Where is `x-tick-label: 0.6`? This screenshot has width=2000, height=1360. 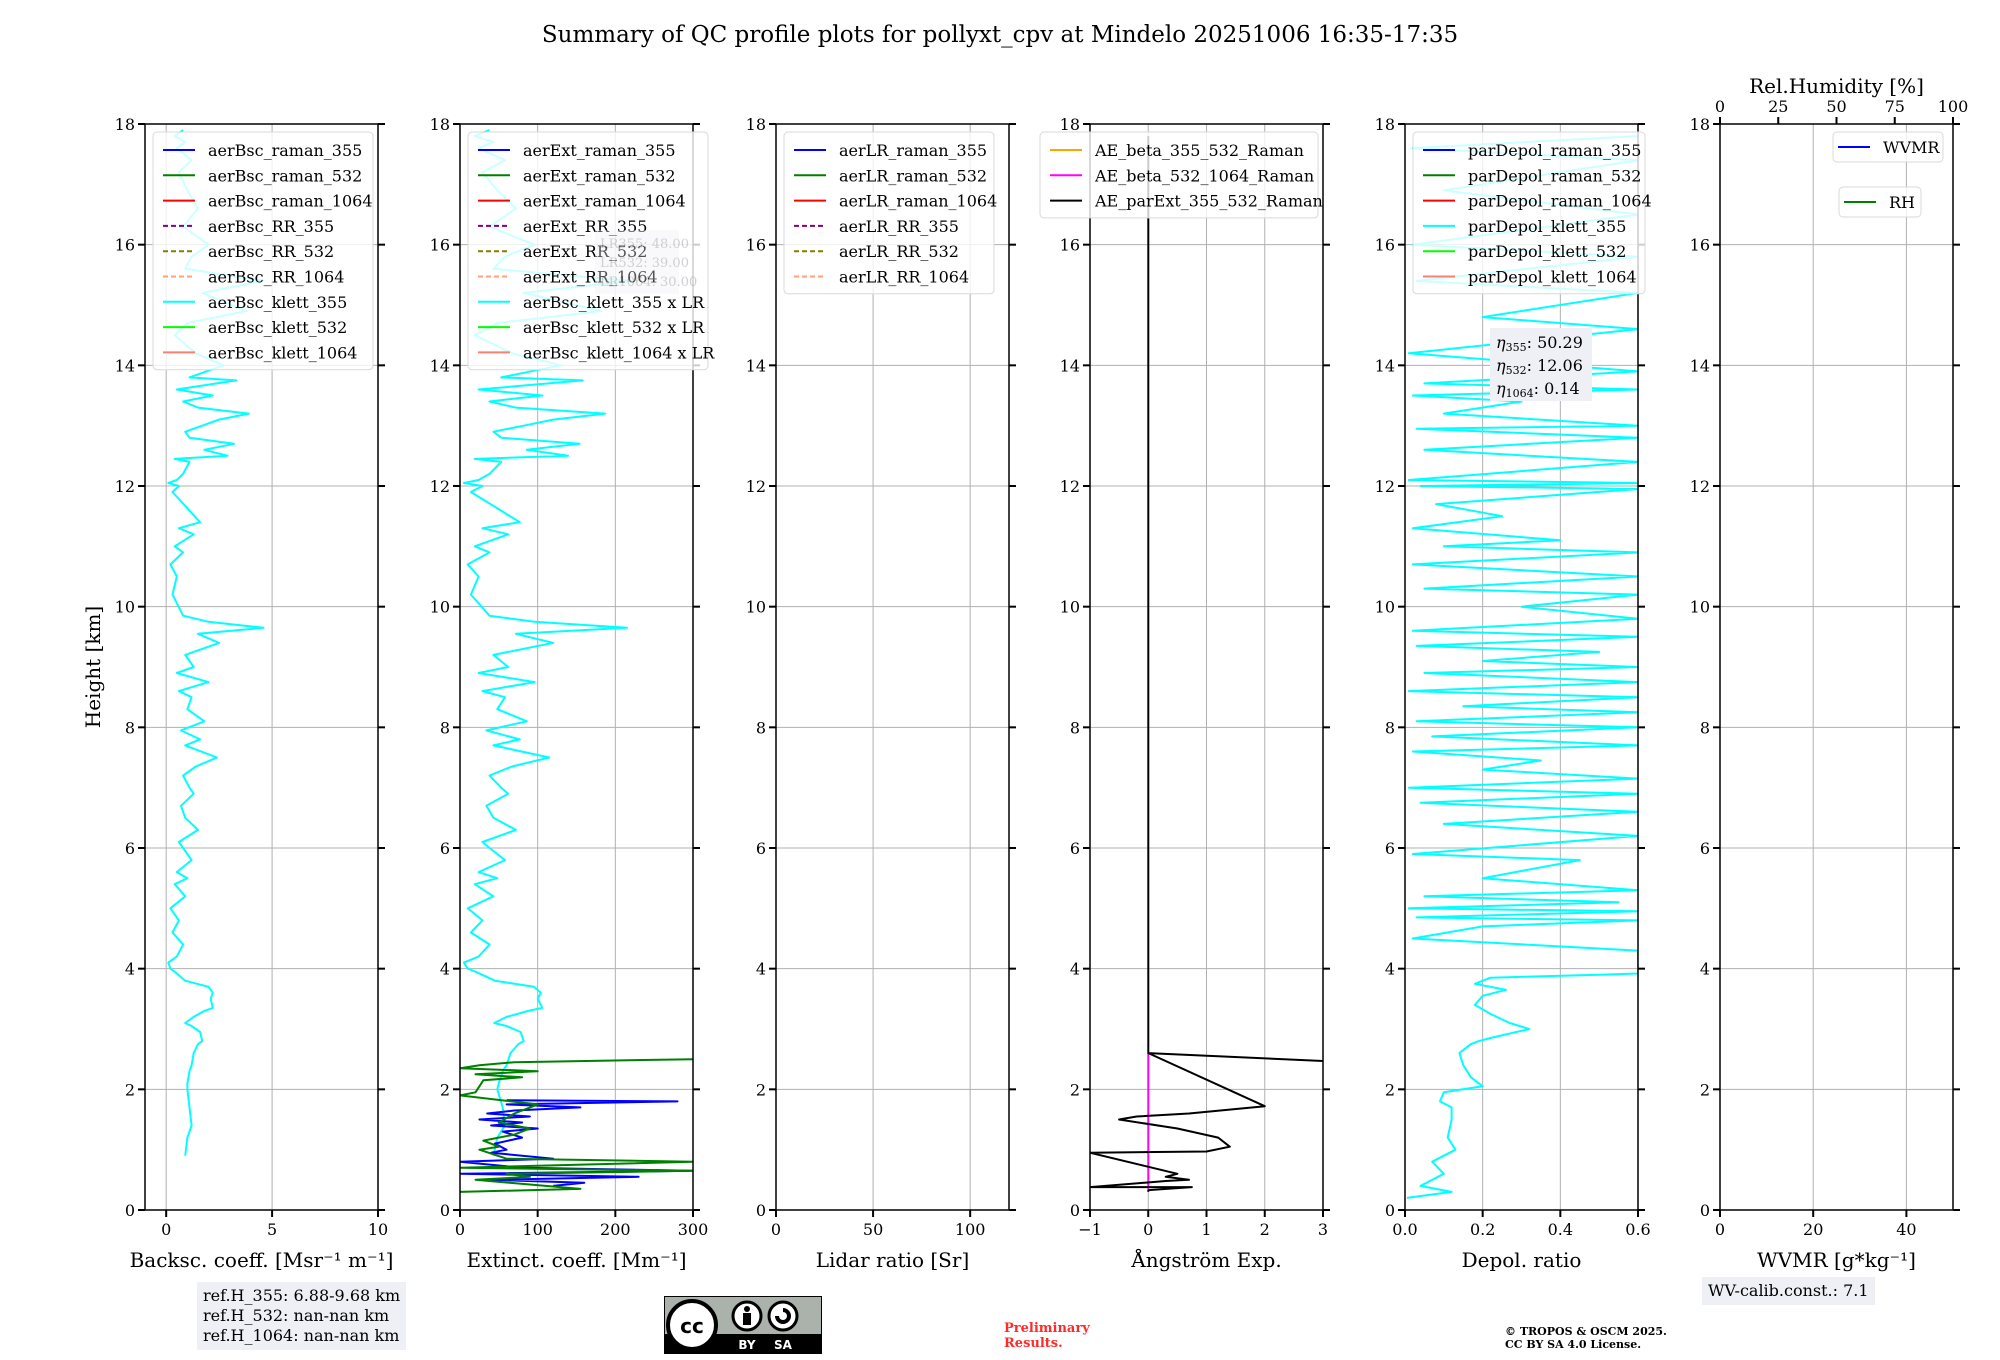
x-tick-label: 0.6 is located at coordinates (1637, 1229).